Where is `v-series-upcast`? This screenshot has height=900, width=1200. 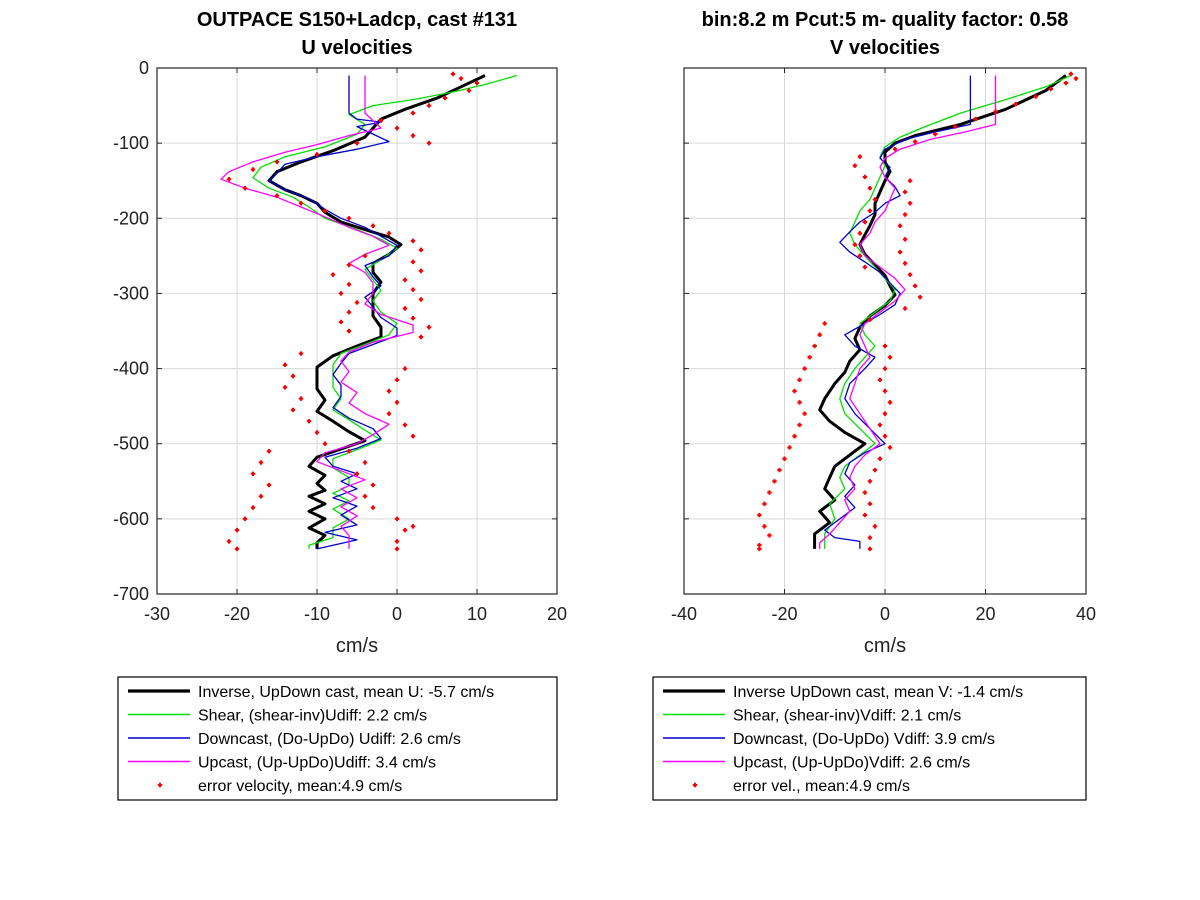 v-series-upcast is located at coordinates (908, 312).